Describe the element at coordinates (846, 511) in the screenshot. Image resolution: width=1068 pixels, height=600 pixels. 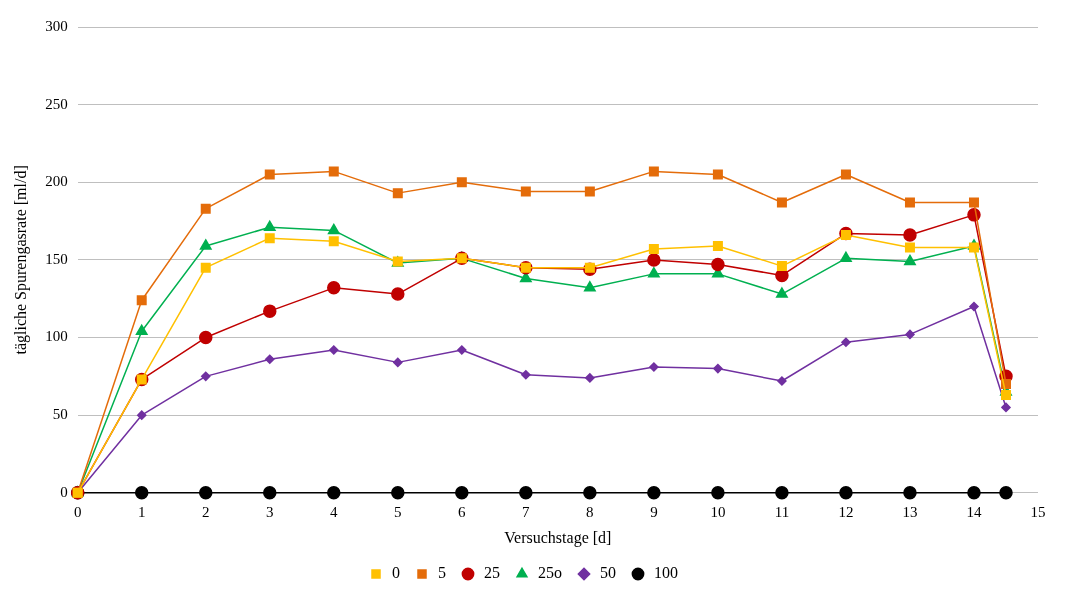
I see `x-tick-label: 12` at that location.